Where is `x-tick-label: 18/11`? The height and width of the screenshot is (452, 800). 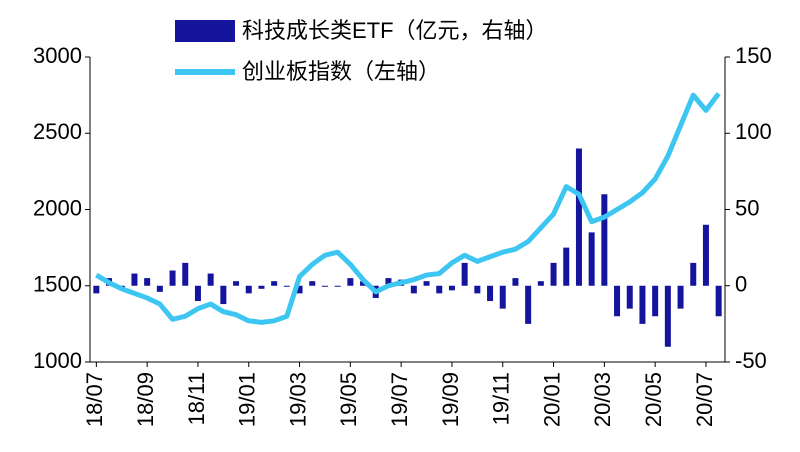
x-tick-label: 18/11 is located at coordinates (196, 398).